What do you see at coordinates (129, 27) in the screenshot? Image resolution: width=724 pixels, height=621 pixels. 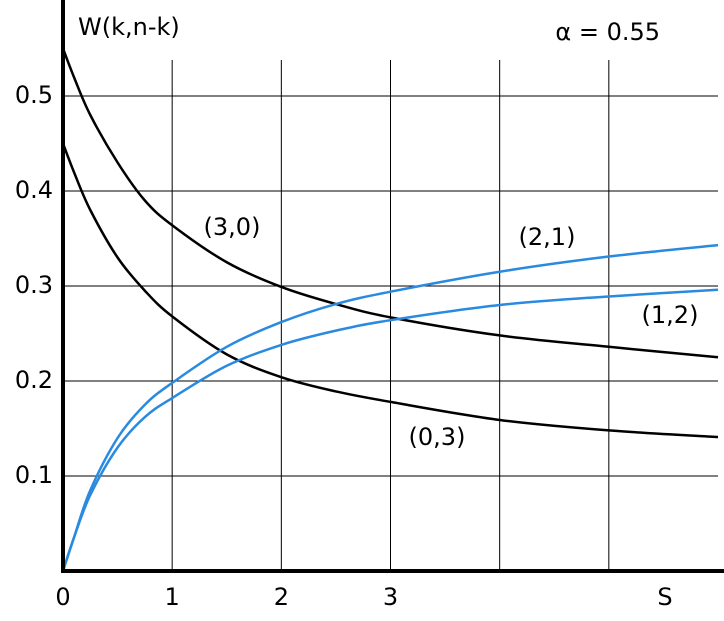 I see `chart-title: W(k,n-k)` at bounding box center [129, 27].